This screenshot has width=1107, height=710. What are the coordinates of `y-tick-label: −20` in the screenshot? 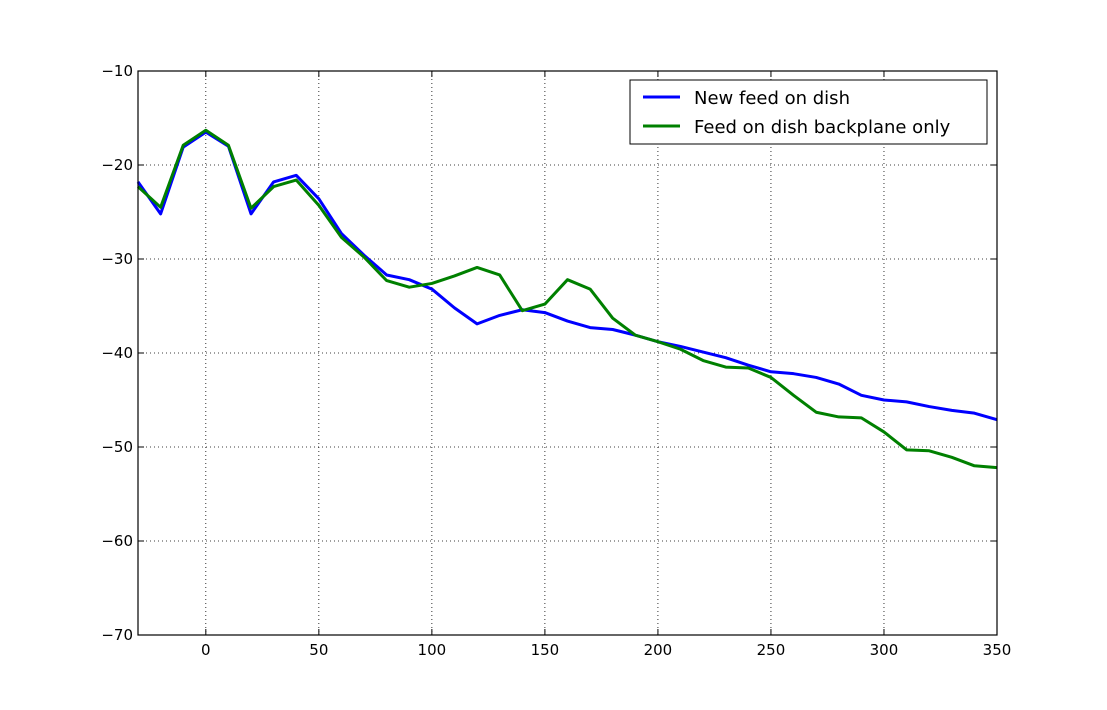 It's located at (117, 165).